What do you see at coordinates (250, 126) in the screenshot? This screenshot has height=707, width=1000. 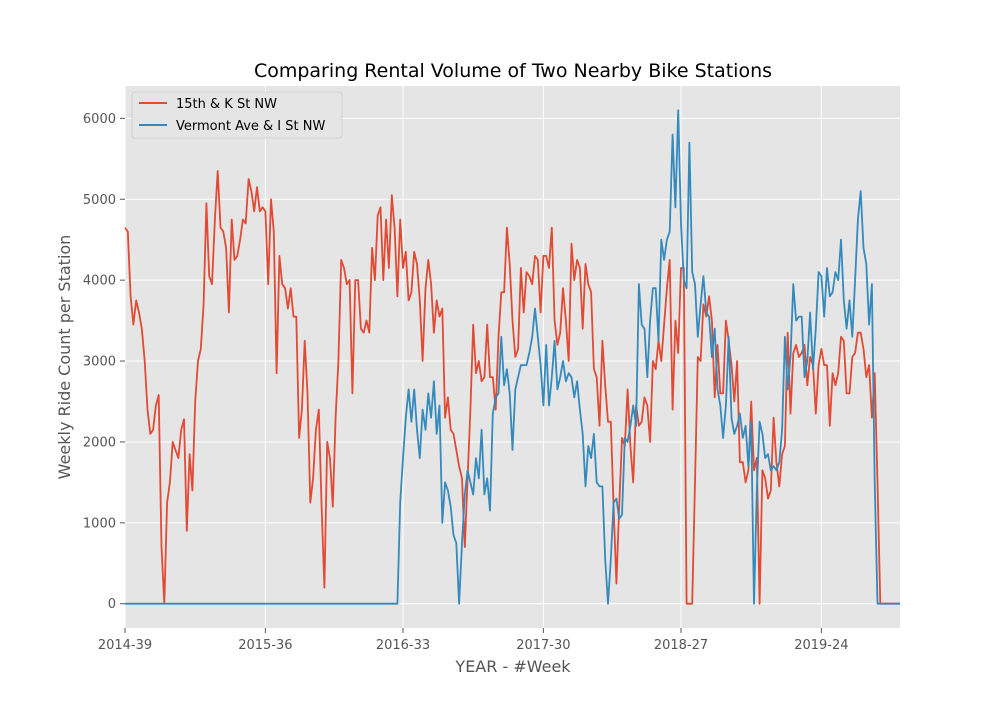 I see `legend-label-vermont-i: Vermont Ave & I St NW` at bounding box center [250, 126].